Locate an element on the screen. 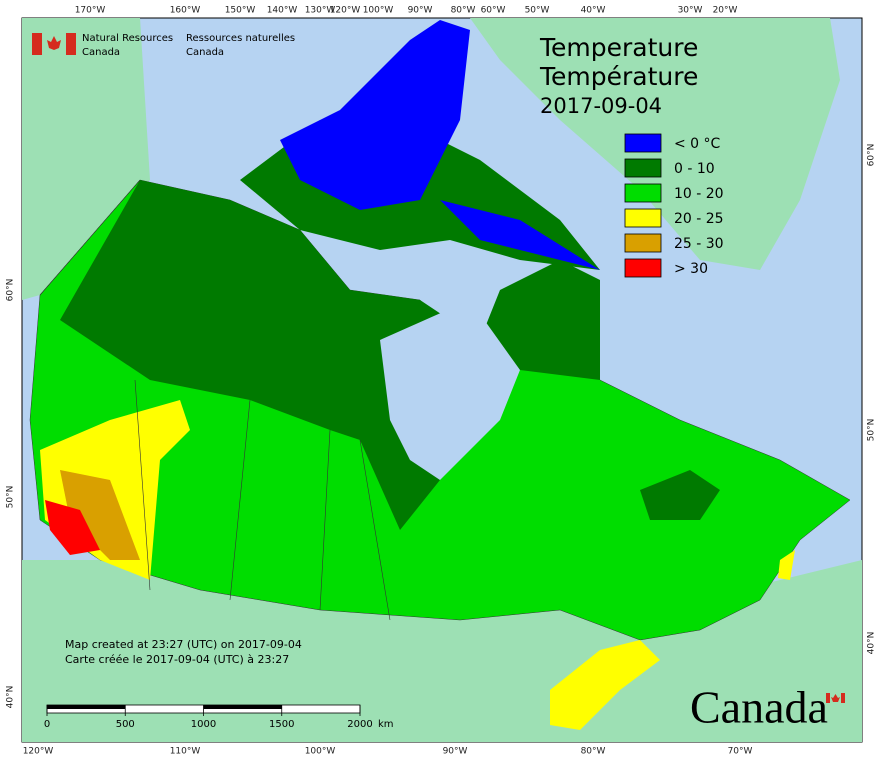 The width and height of the screenshot is (880, 760). graticule-label: 150°W is located at coordinates (240, 11).